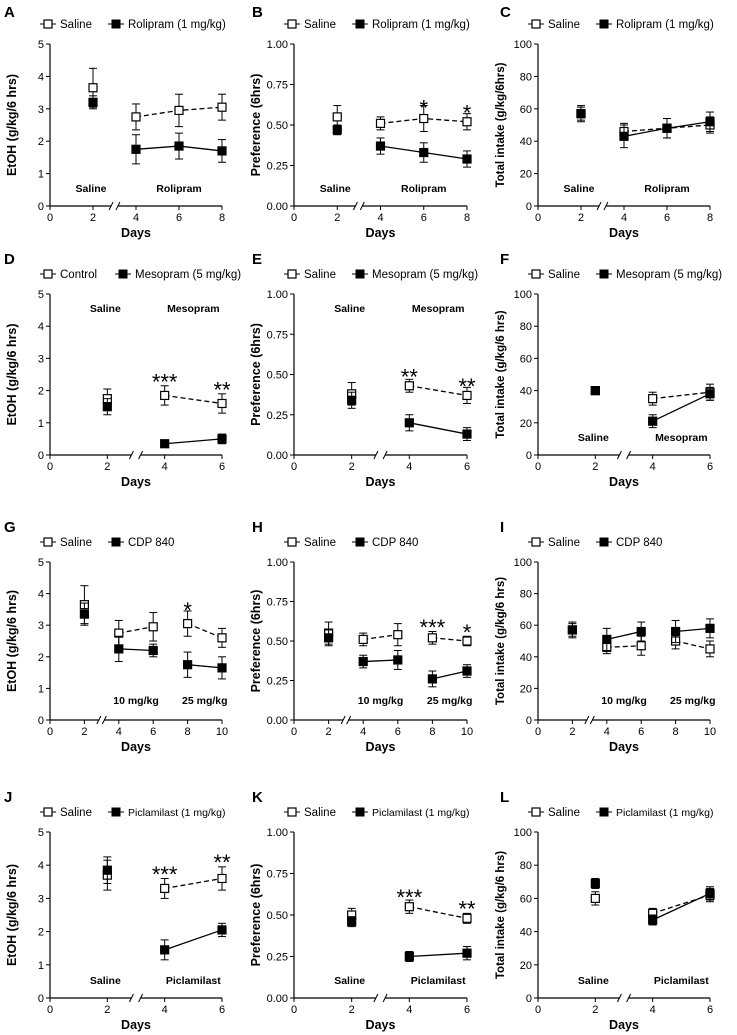  What do you see at coordinates (277, 416) in the screenshot?
I see `y-tick-label: 0.25` at bounding box center [277, 416].